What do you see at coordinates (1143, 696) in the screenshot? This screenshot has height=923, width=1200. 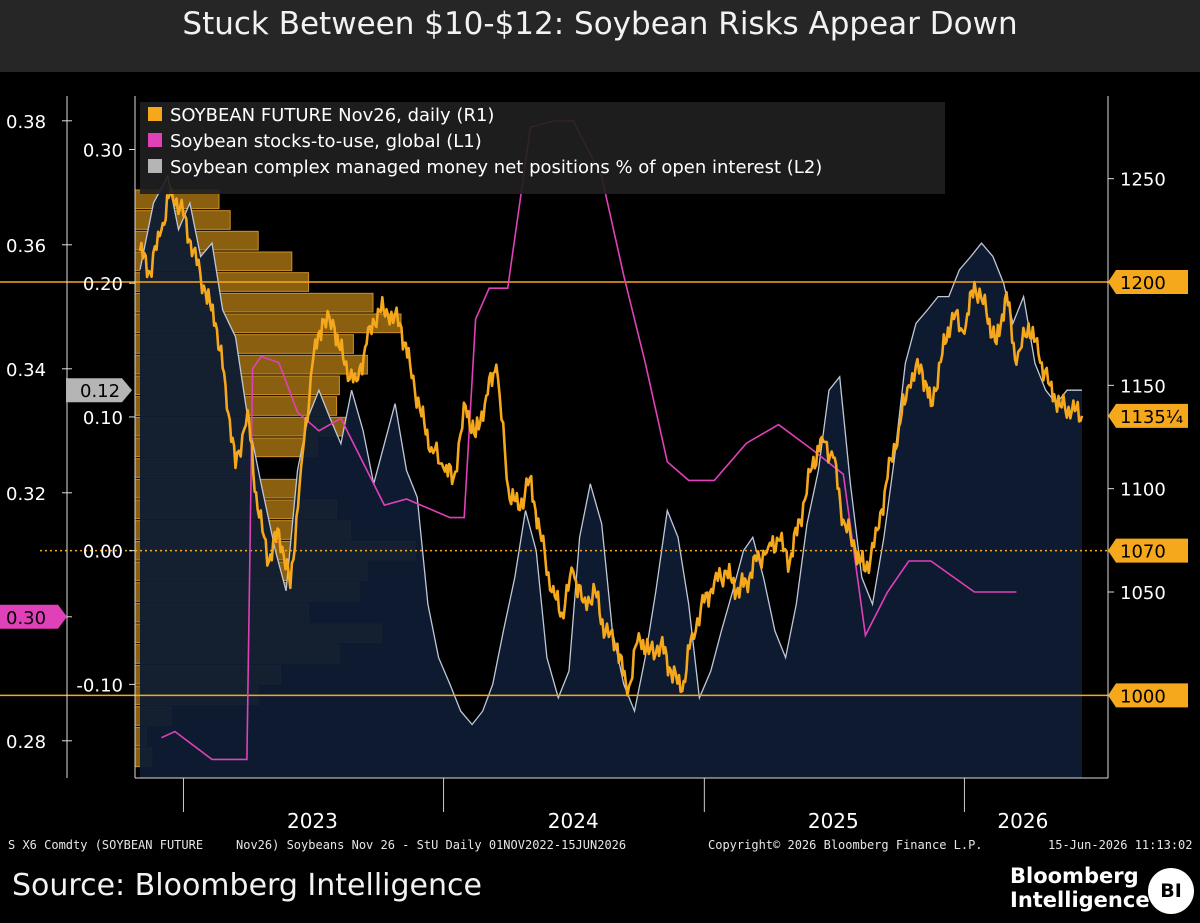 I see `r1-value-marker-label: 1000` at bounding box center [1143, 696].